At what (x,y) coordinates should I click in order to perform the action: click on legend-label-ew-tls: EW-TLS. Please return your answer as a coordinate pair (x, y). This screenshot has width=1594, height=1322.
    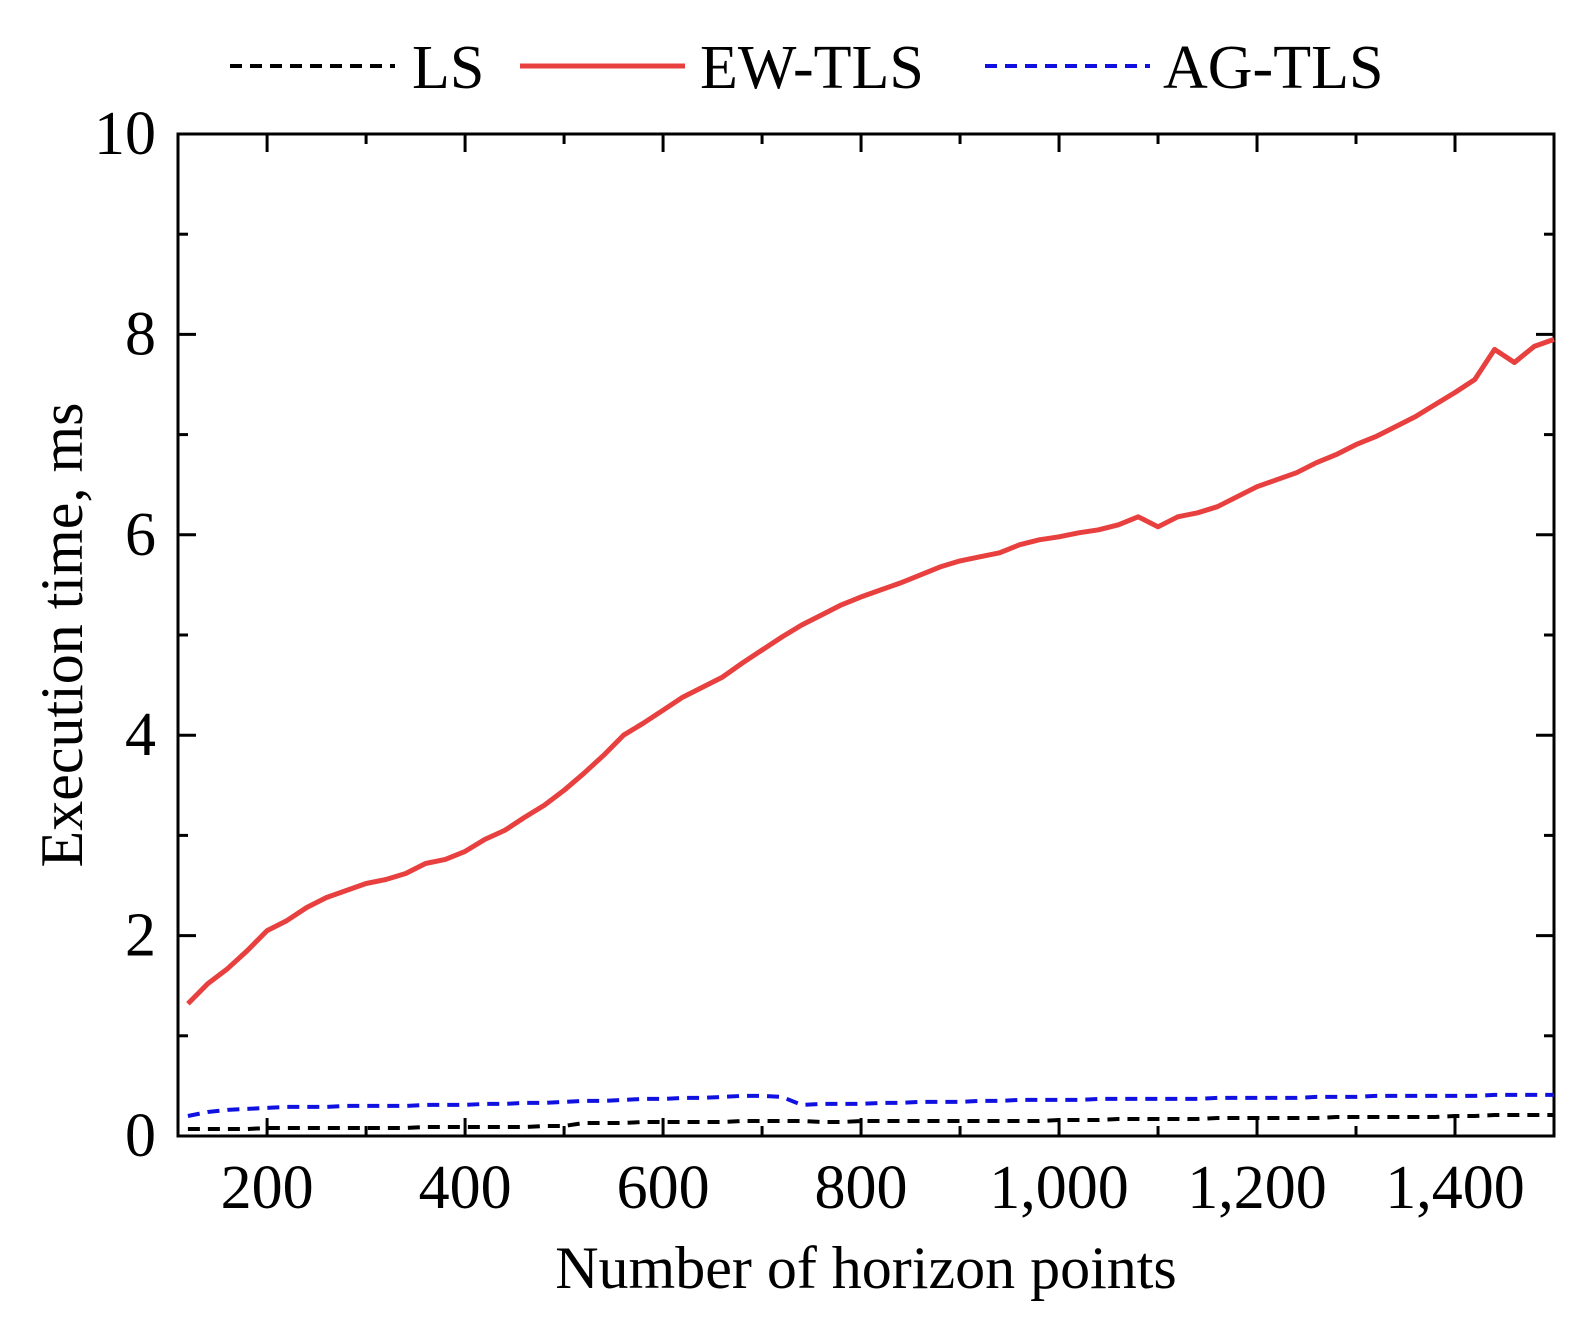
    Looking at the image, I should click on (812, 68).